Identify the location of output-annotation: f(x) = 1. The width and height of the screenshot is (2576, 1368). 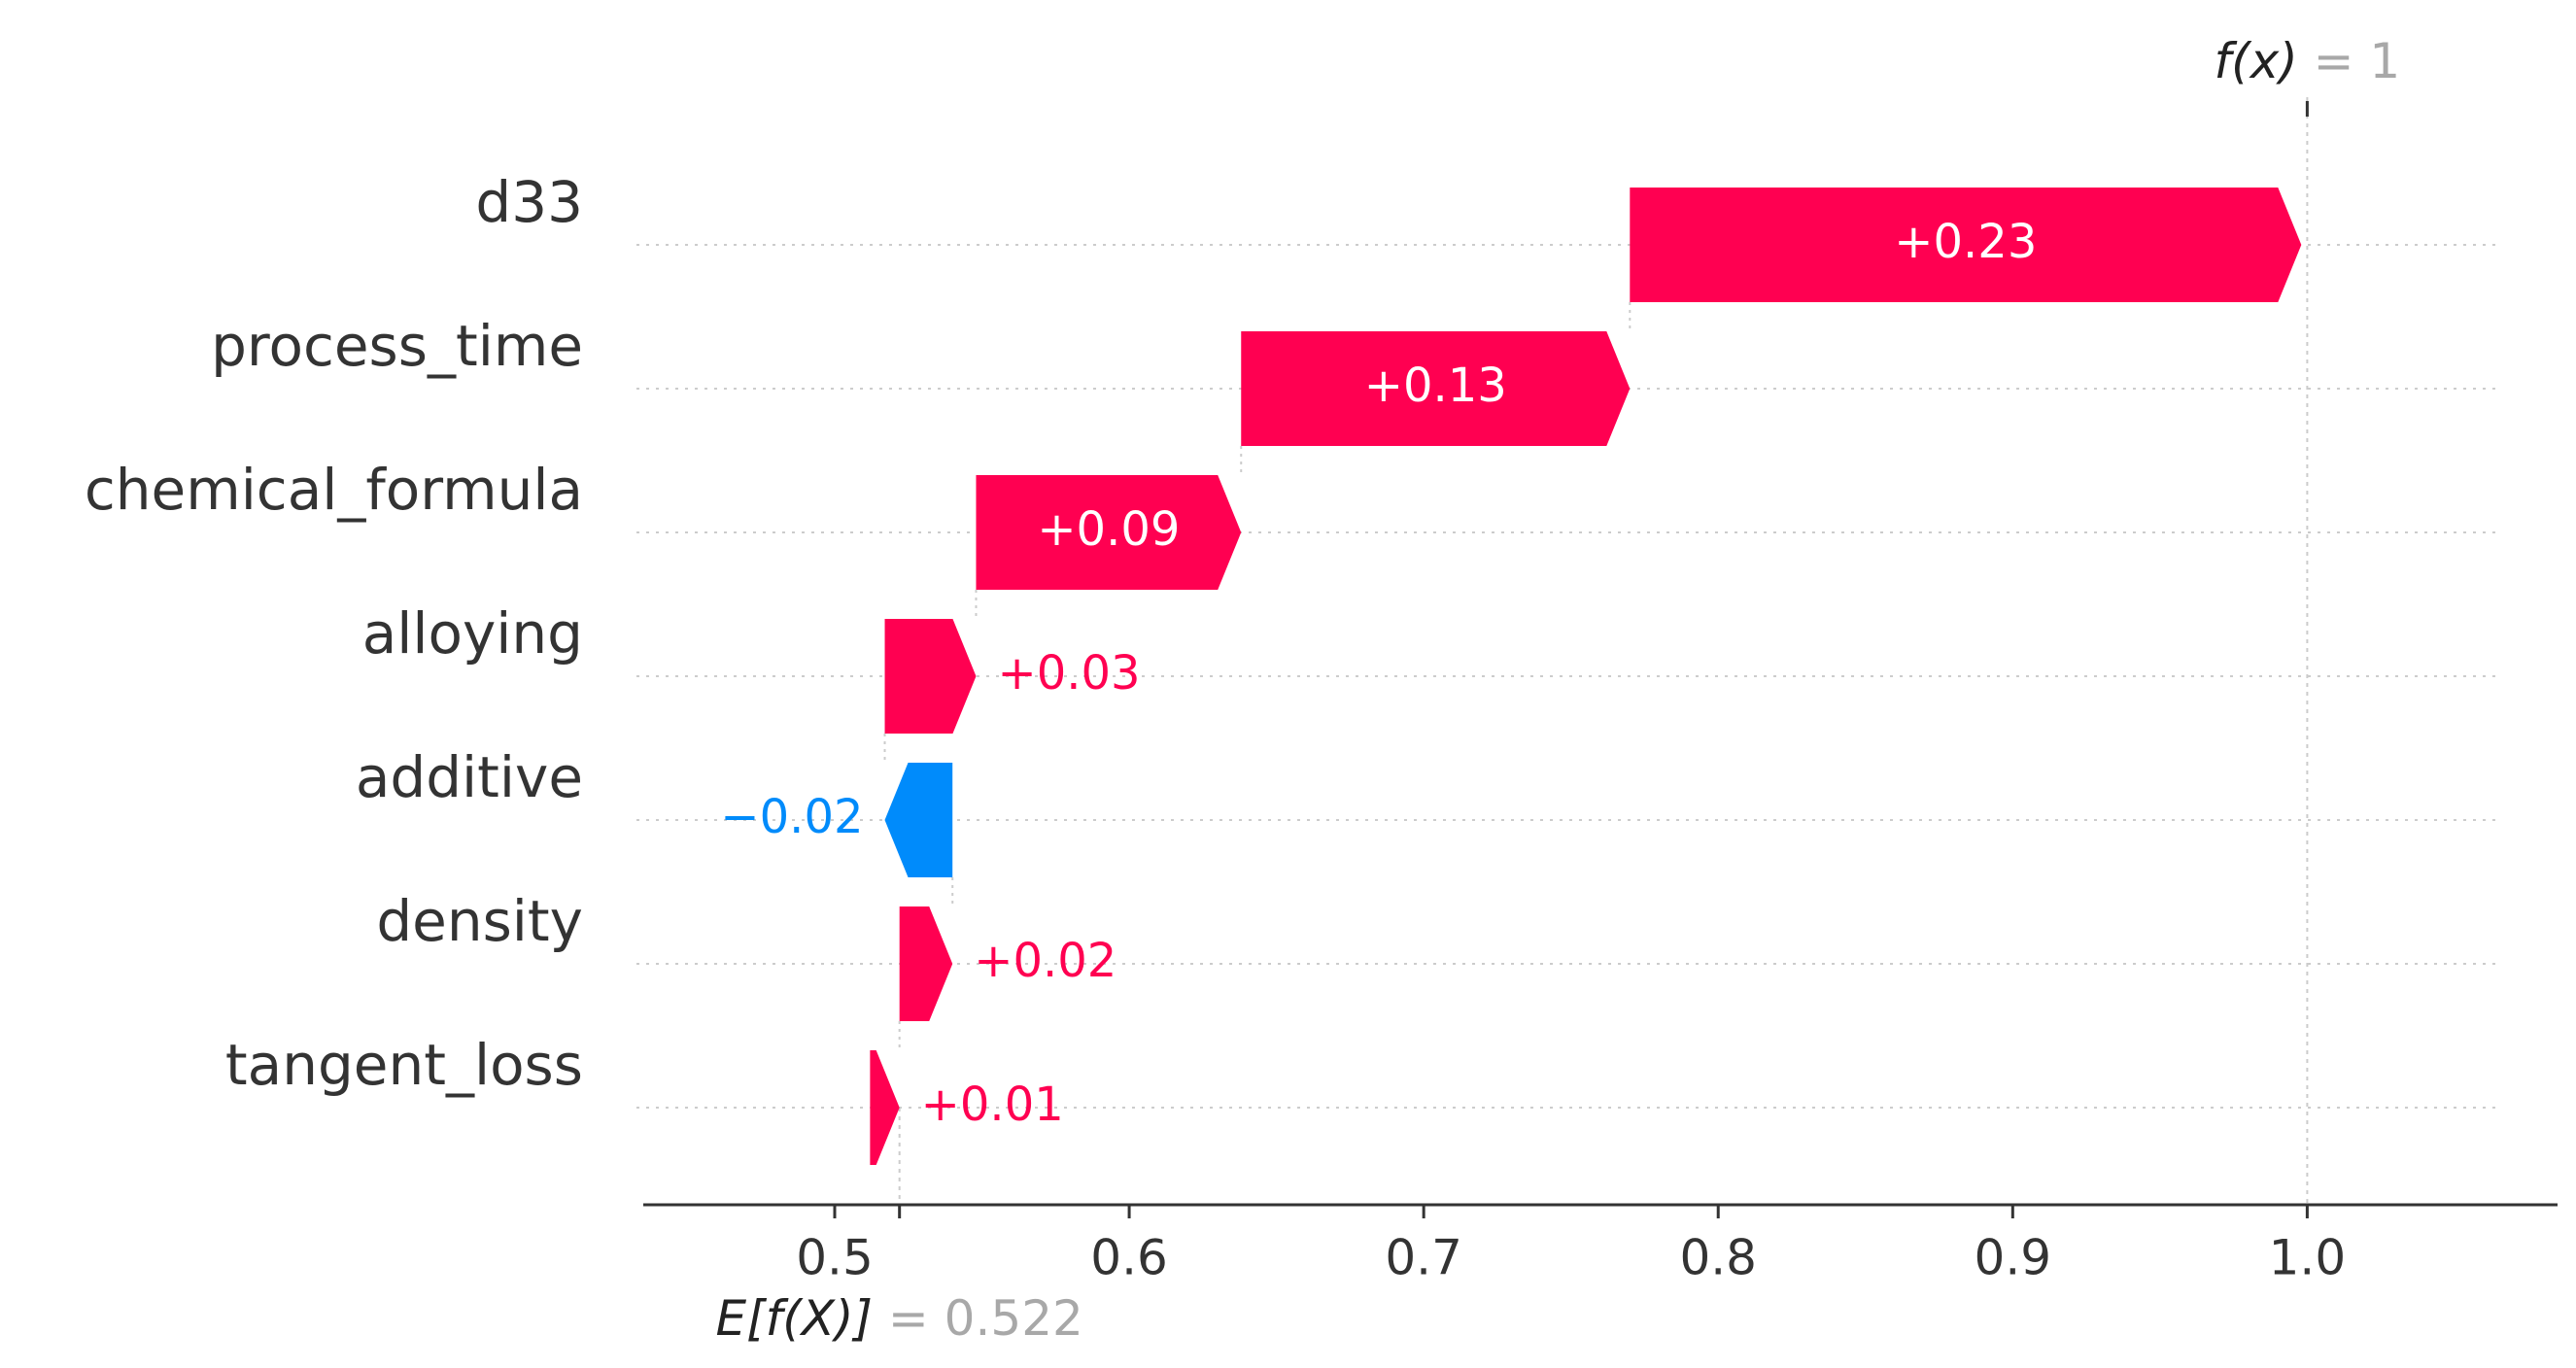
(2308, 75).